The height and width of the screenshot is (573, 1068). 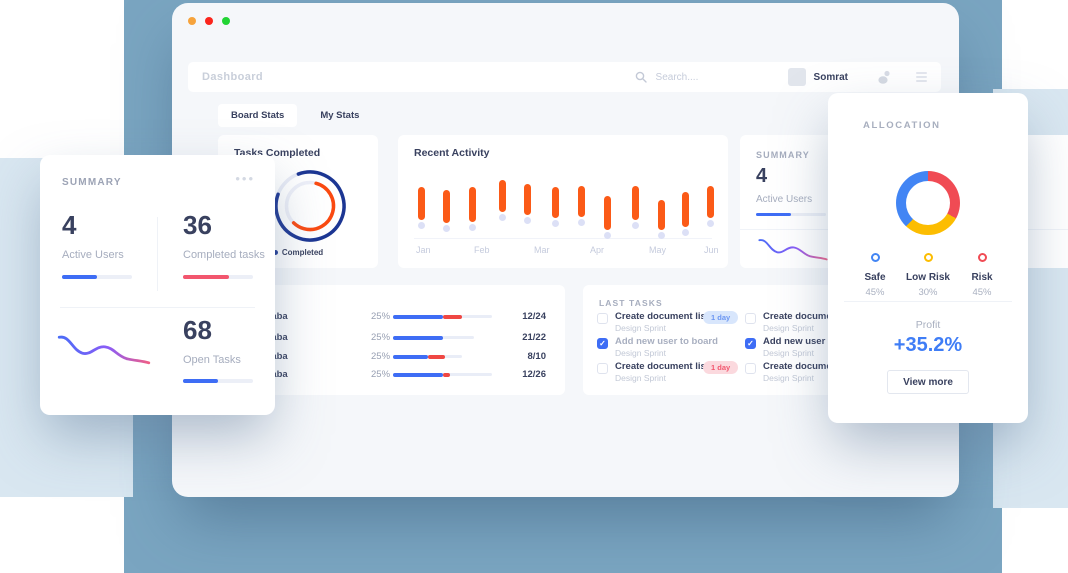 What do you see at coordinates (537, 356) in the screenshot?
I see `due-date: 8/10` at bounding box center [537, 356].